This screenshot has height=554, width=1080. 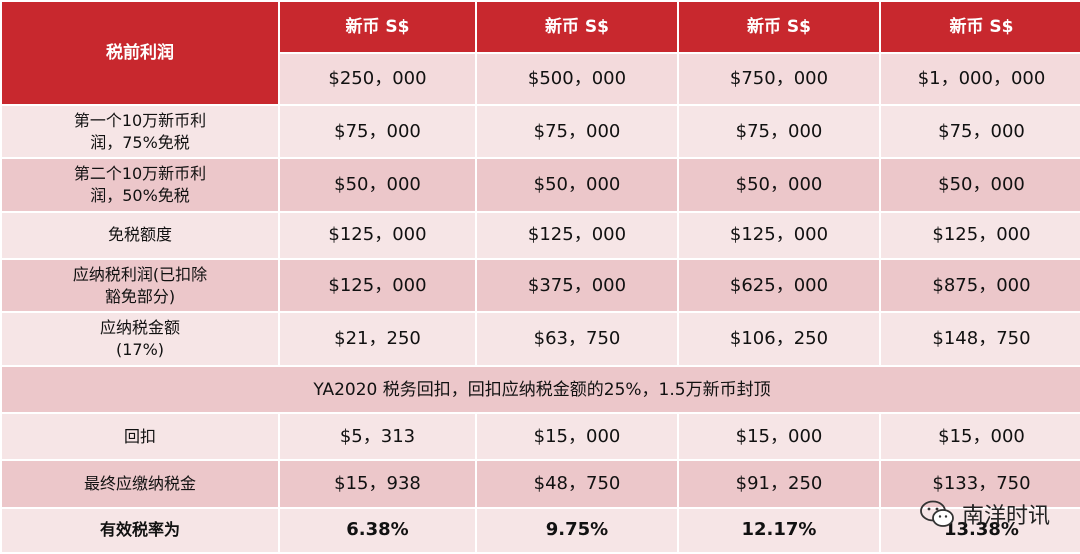 What do you see at coordinates (1005, 516) in the screenshot?
I see `watermark-text: 南洋时讯` at bounding box center [1005, 516].